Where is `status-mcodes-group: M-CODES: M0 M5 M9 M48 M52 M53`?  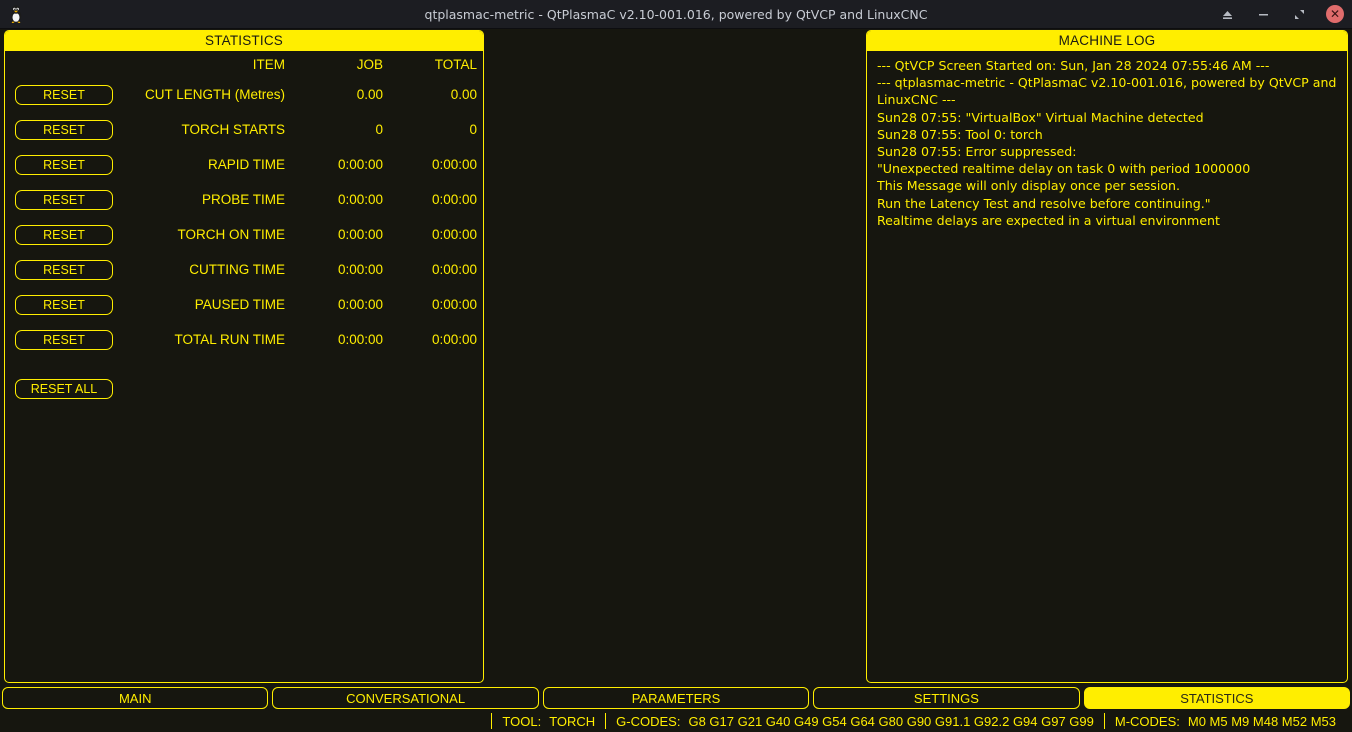
status-mcodes-group: M-CODES: M0 M5 M9 M48 M52 M53 is located at coordinates (1224, 721).